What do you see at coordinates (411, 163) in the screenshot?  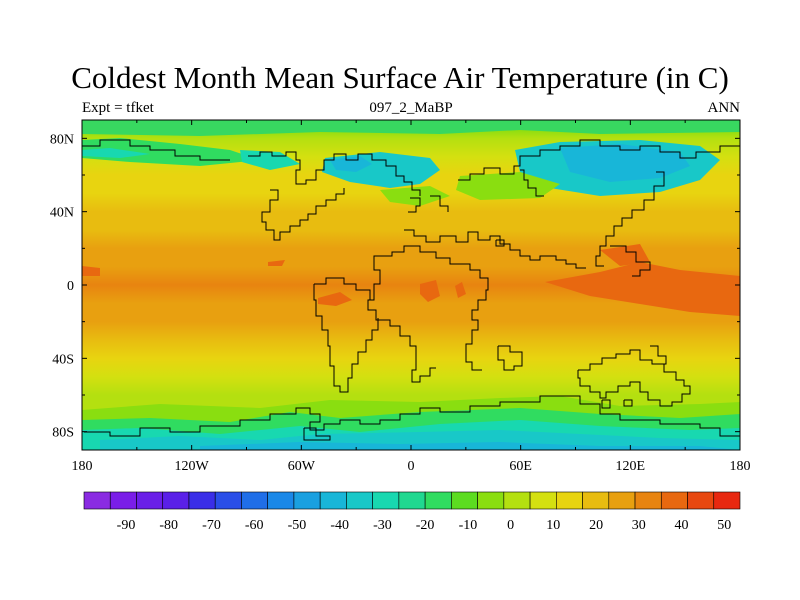 I see `north-cold-regions` at bounding box center [411, 163].